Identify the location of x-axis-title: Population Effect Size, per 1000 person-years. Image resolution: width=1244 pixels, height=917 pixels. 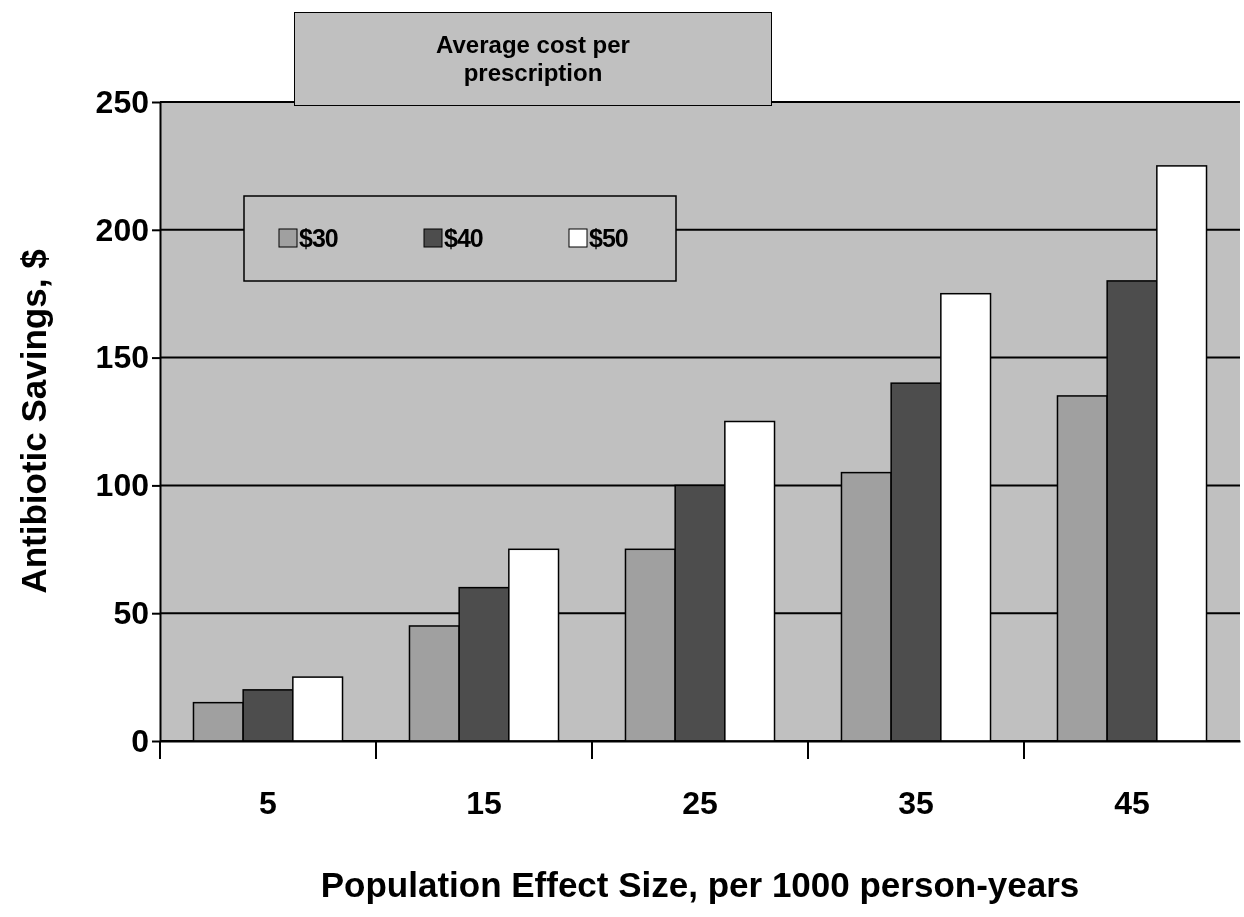
(700, 884).